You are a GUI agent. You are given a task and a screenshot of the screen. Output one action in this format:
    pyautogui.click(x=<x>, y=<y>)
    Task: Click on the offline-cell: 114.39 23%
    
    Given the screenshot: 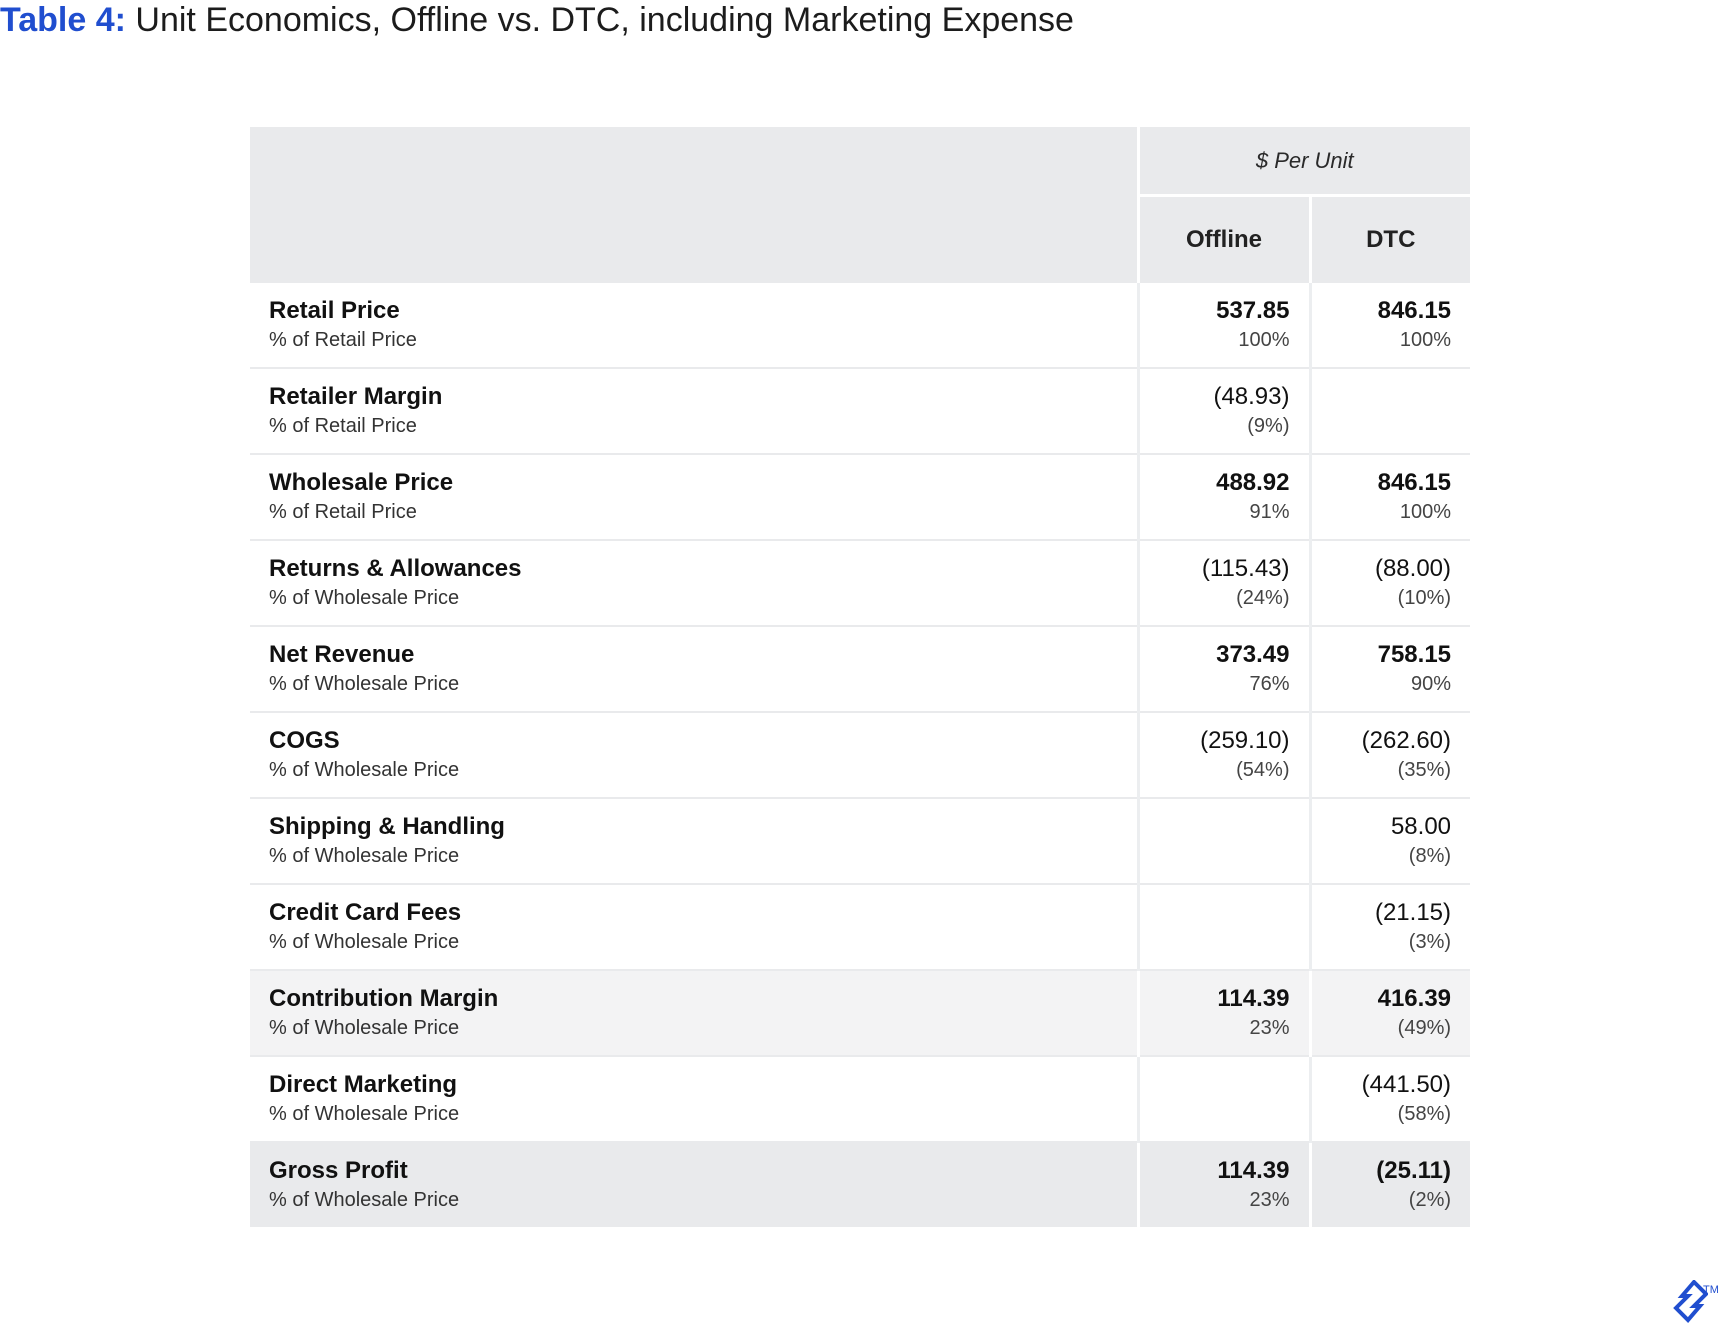 What is the action you would take?
    pyautogui.click(x=1223, y=1012)
    